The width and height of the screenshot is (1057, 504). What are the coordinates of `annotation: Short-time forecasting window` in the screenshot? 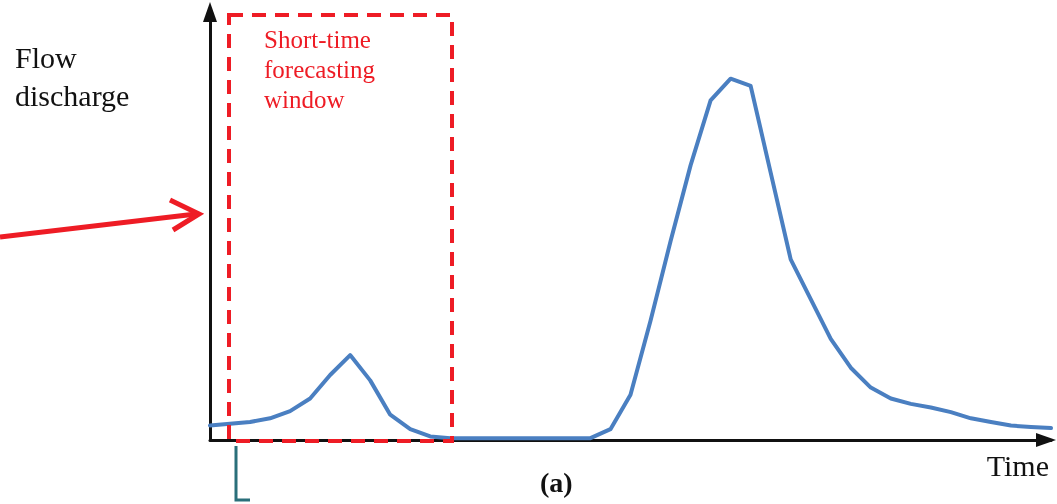 It's located at (320, 69).